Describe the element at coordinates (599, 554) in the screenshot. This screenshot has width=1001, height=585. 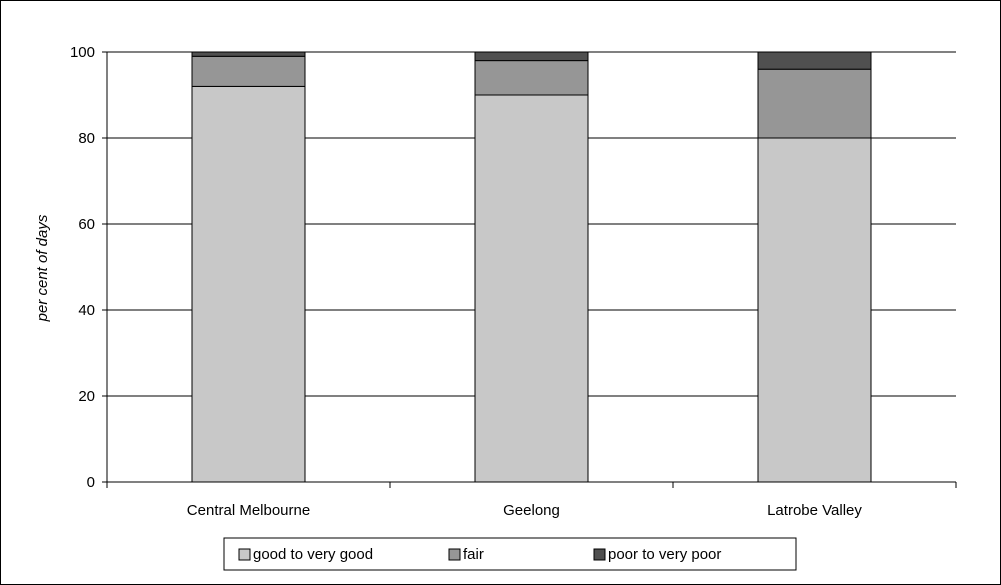
I see `legend-swatch-poor-to-very-poor` at that location.